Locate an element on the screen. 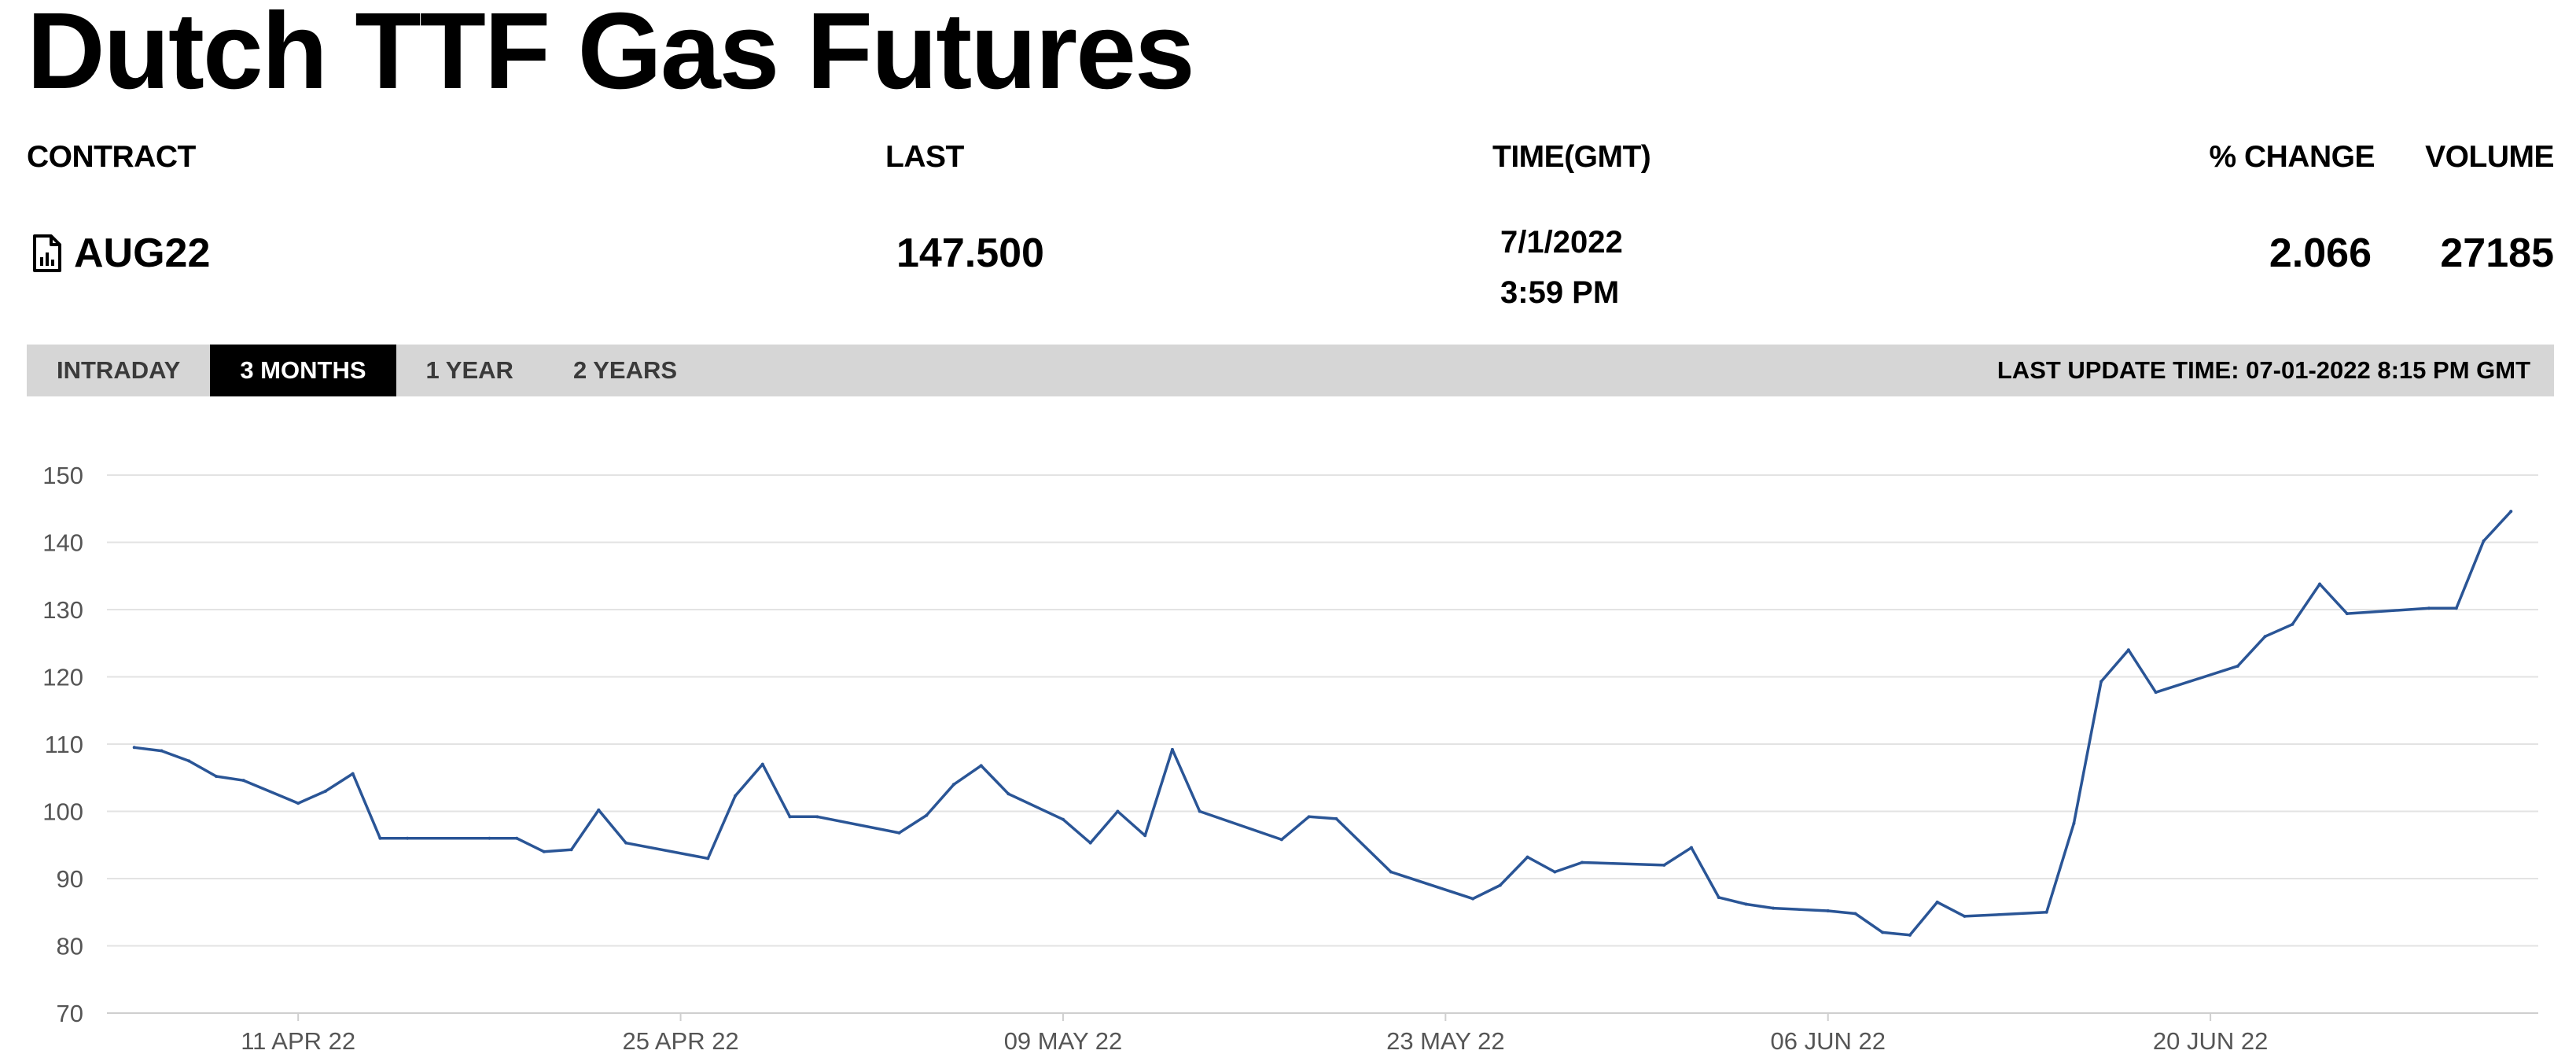  y-tick-label: 110 is located at coordinates (64, 744).